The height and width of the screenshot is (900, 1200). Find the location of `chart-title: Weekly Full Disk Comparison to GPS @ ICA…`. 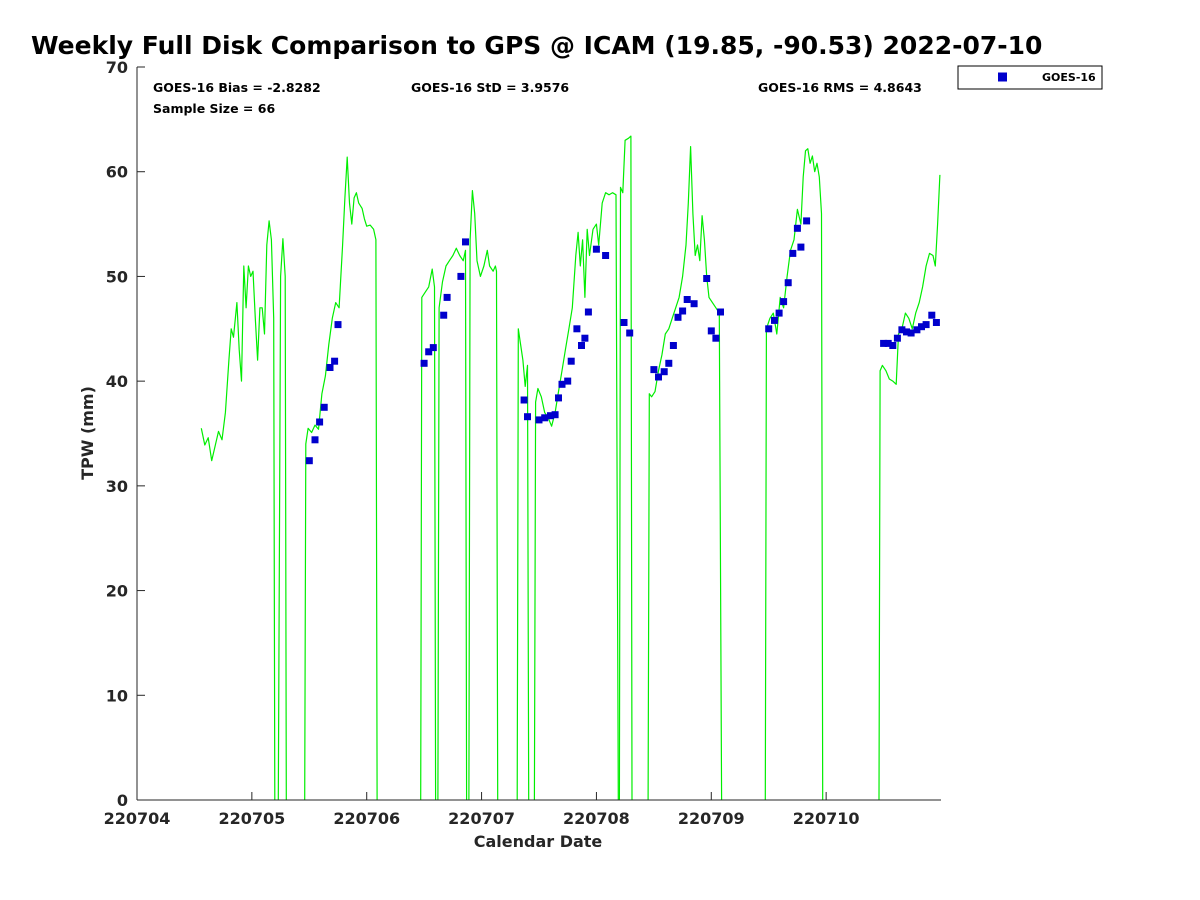

chart-title: Weekly Full Disk Comparison to GPS @ ICA… is located at coordinates (536, 45).